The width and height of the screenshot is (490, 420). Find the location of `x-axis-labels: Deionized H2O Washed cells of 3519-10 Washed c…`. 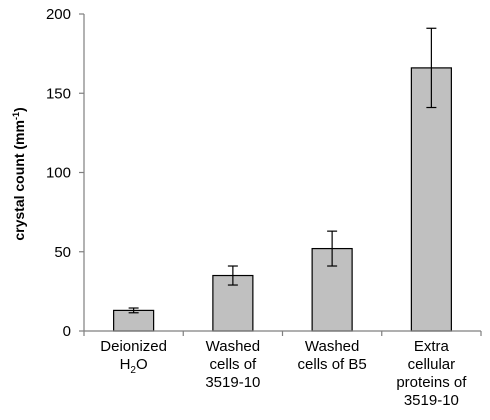

x-axis-labels: Deionized H2O Washed cells of 3519-10 Washed c… is located at coordinates (283, 373).